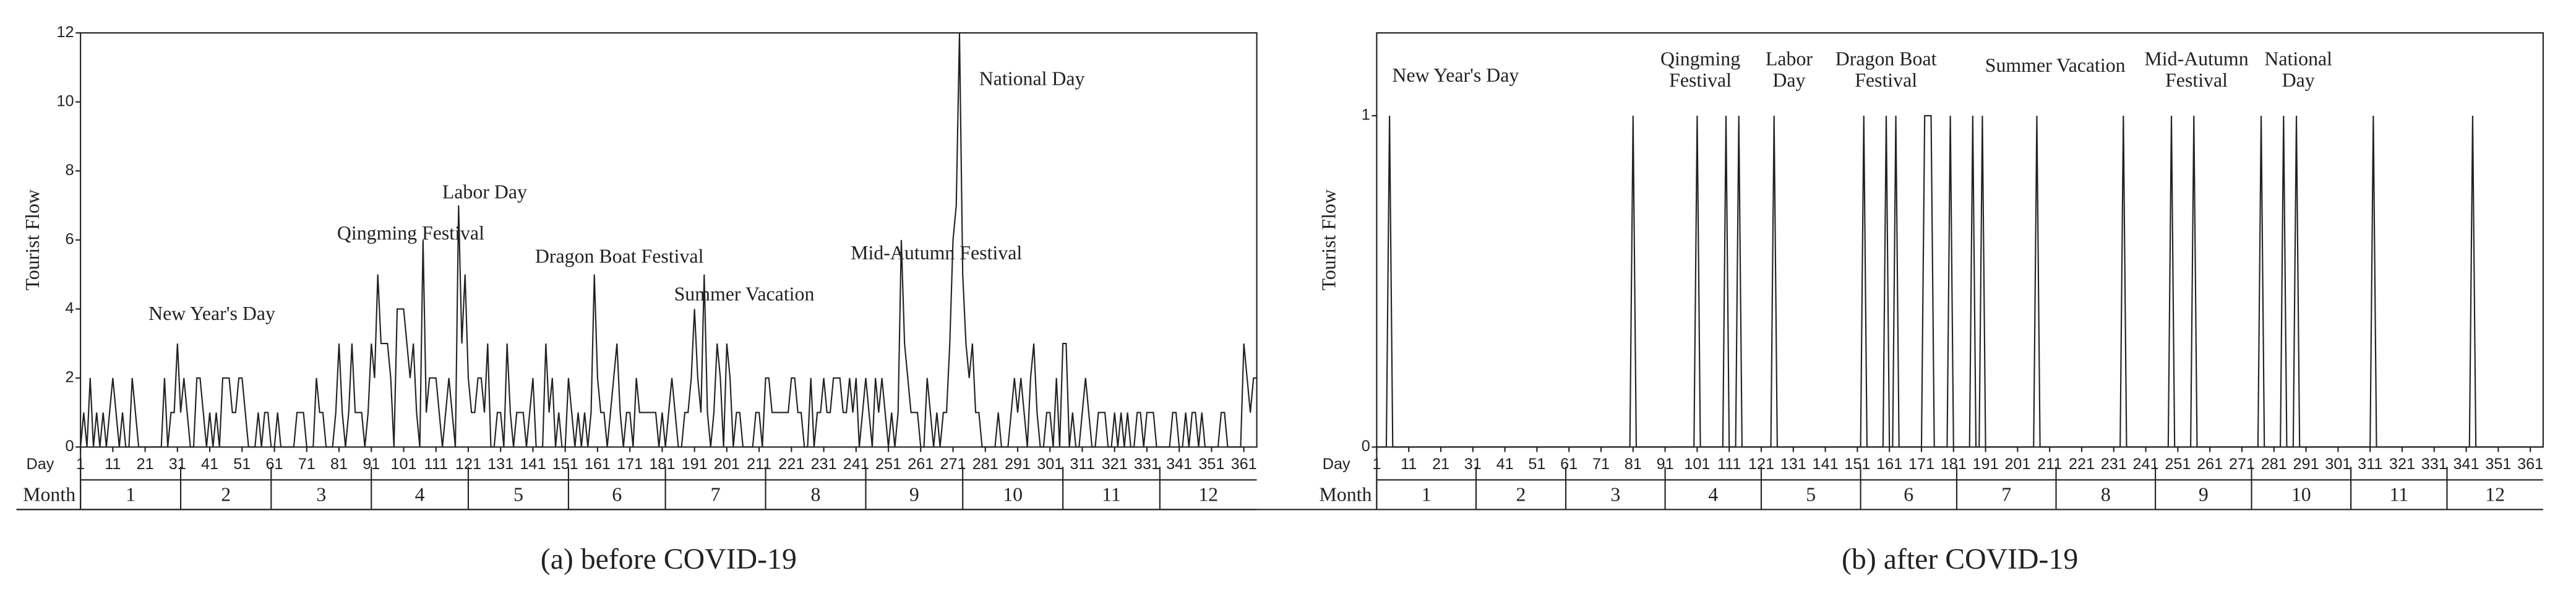 The width and height of the screenshot is (2576, 604). I want to click on annotation: Mid-Autumn, so click(2196, 59).